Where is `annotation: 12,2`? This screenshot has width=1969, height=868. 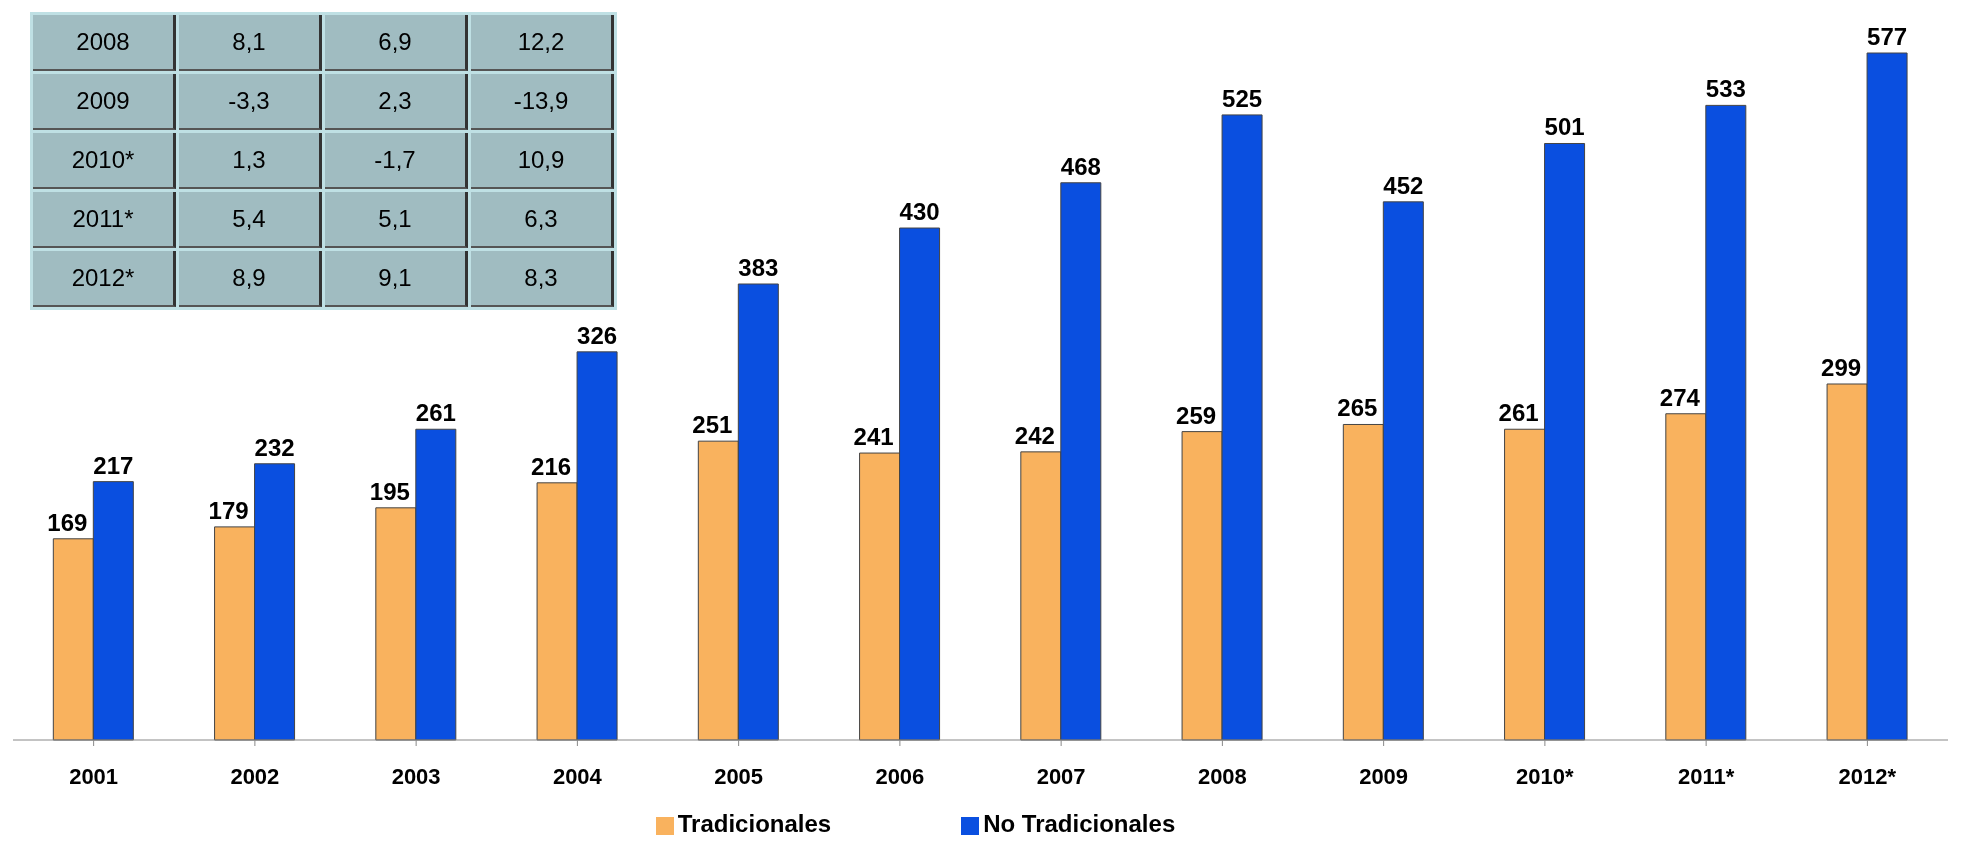 annotation: 12,2 is located at coordinates (542, 43).